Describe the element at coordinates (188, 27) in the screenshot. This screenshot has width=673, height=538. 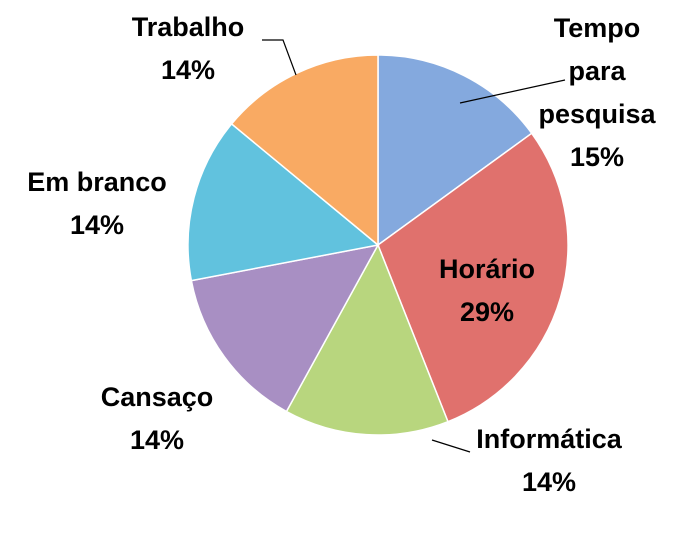
I see `category-label: Trabalho` at that location.